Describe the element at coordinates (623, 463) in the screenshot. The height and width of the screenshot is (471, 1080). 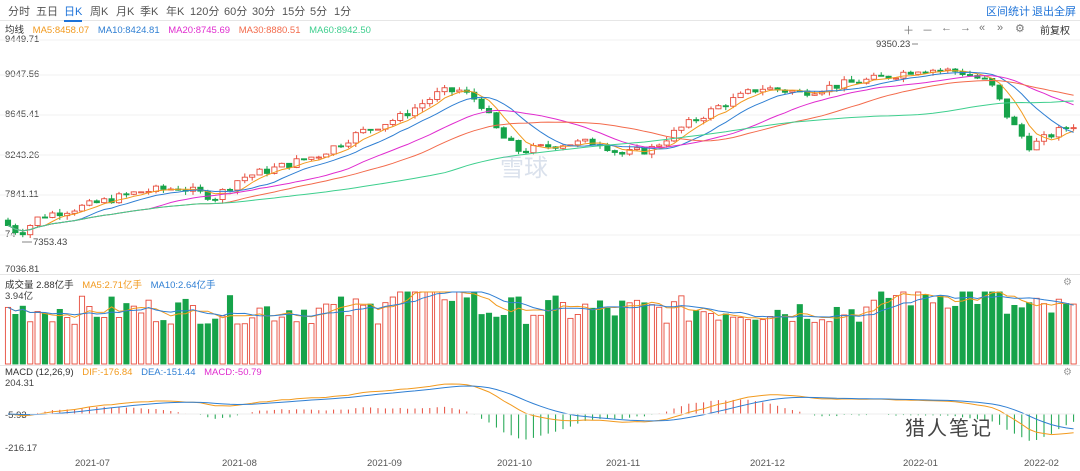
I see `x-axis-label: 2021-11` at that location.